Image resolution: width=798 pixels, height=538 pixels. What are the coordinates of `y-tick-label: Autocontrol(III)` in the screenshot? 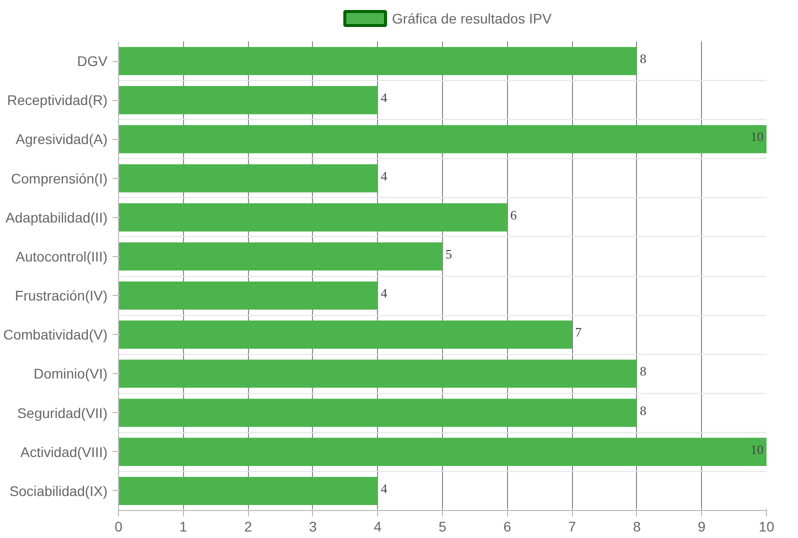 It's located at (62, 256).